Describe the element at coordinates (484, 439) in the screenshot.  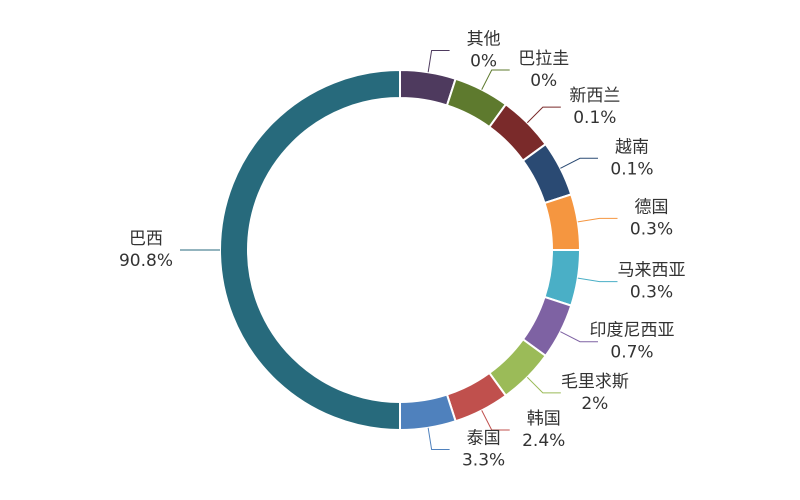
I see `slice-label: 泰国` at that location.